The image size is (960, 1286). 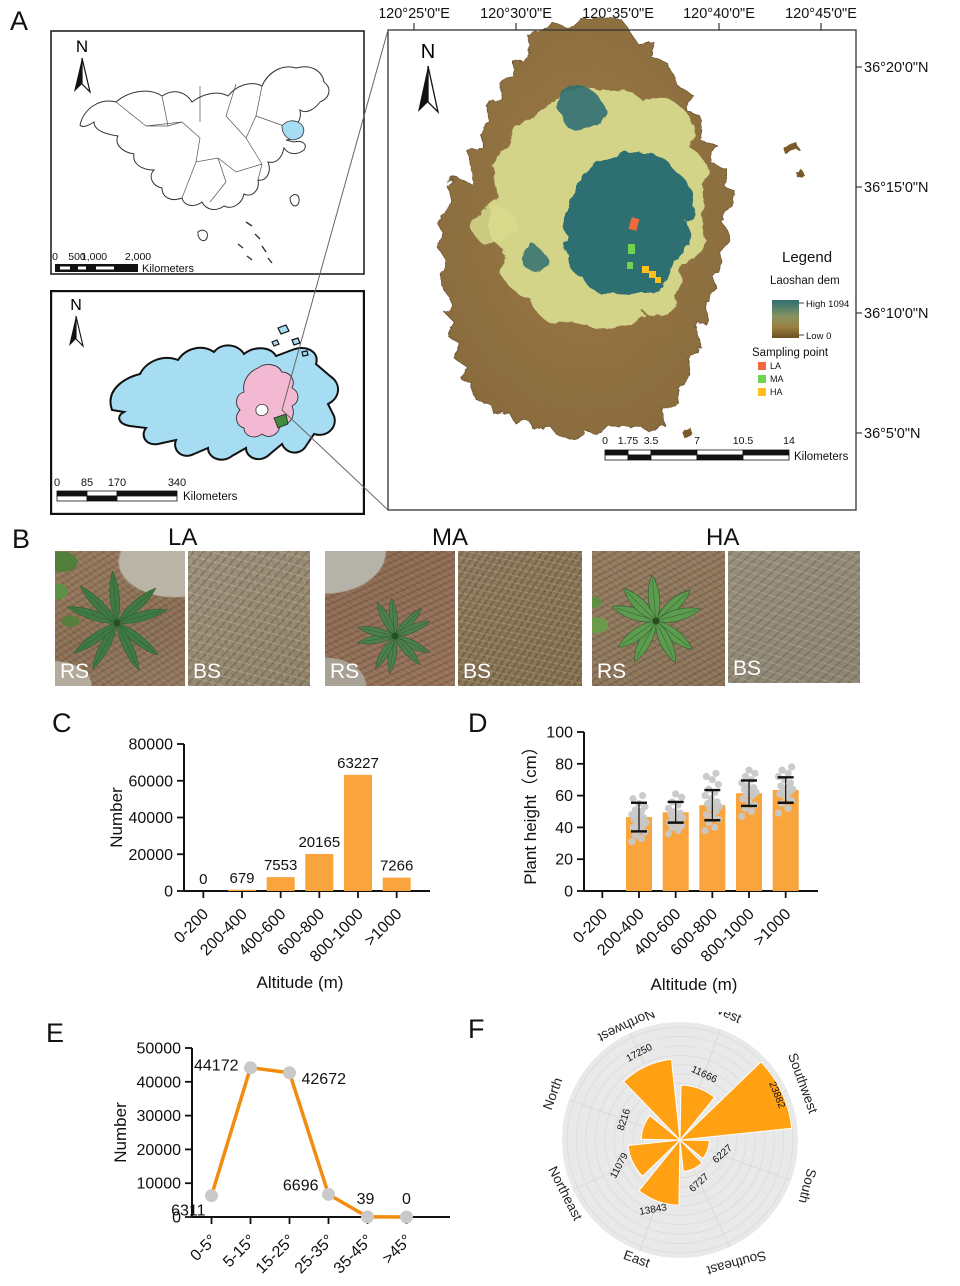 I want to click on svg-text: 120°30'0"E, so click(x=516, y=14).